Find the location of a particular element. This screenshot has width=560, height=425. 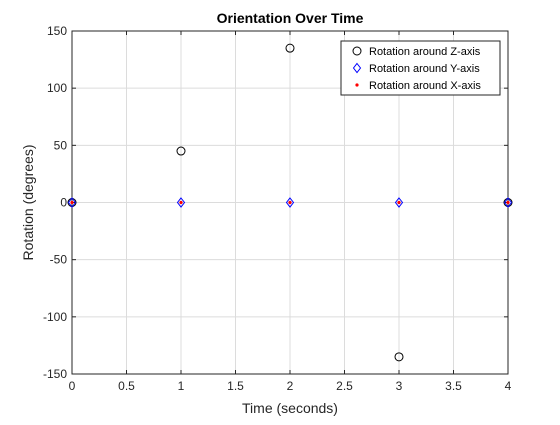

y-tick-label: -100 is located at coordinates (55, 317).